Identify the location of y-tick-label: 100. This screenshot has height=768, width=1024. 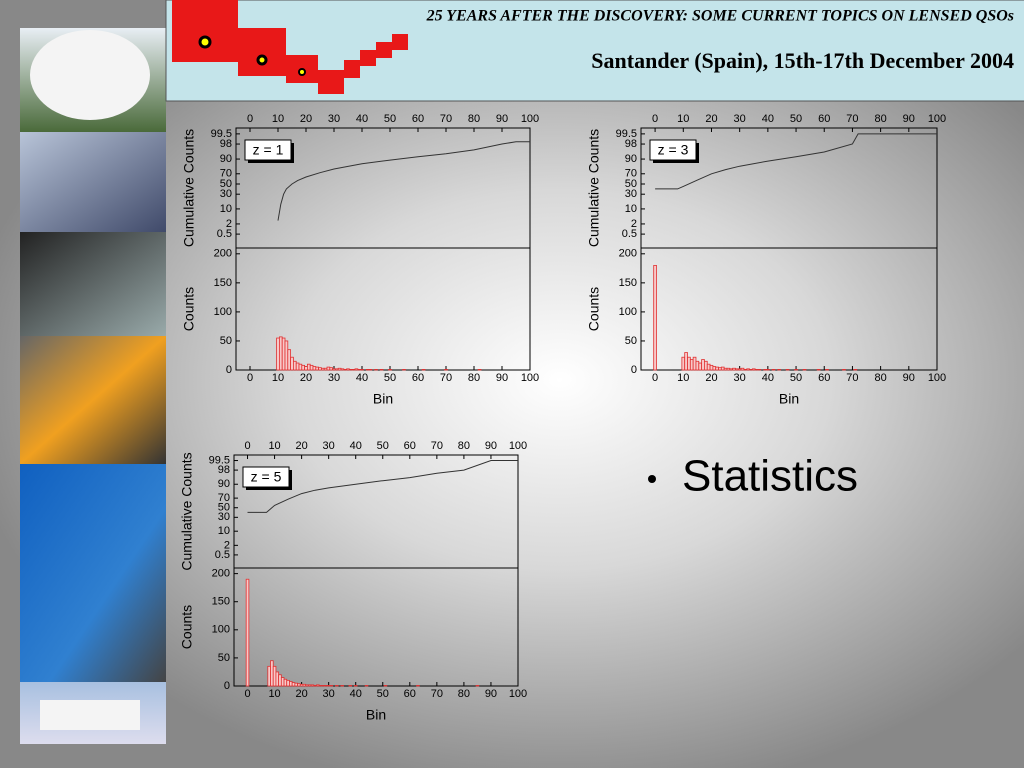
(628, 312).